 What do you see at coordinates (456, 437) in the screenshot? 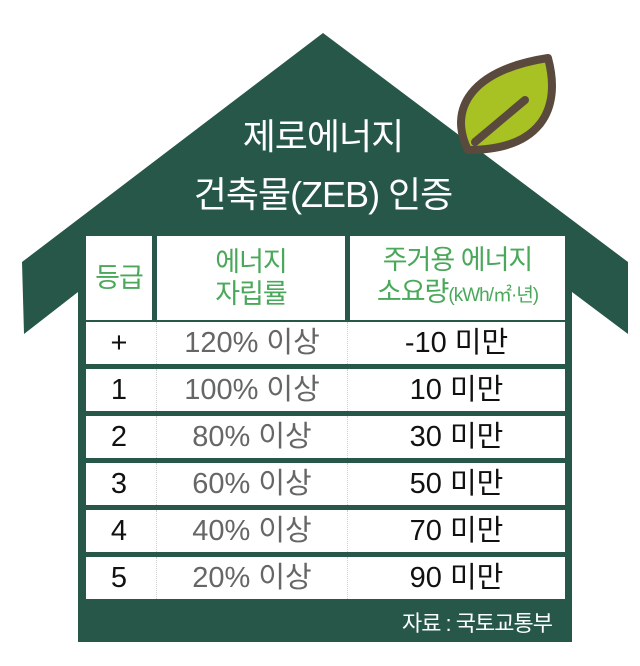
I see `consumption-cell: 30 미만` at bounding box center [456, 437].